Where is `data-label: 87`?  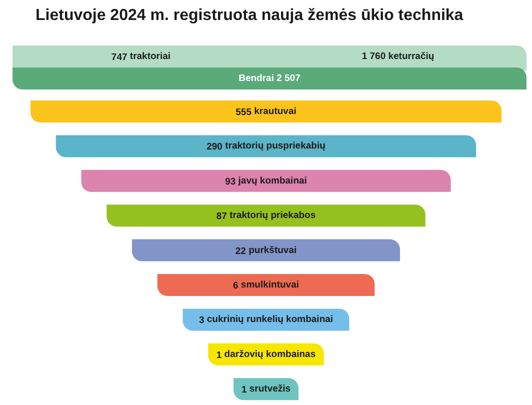 data-label: 87 is located at coordinates (221, 216).